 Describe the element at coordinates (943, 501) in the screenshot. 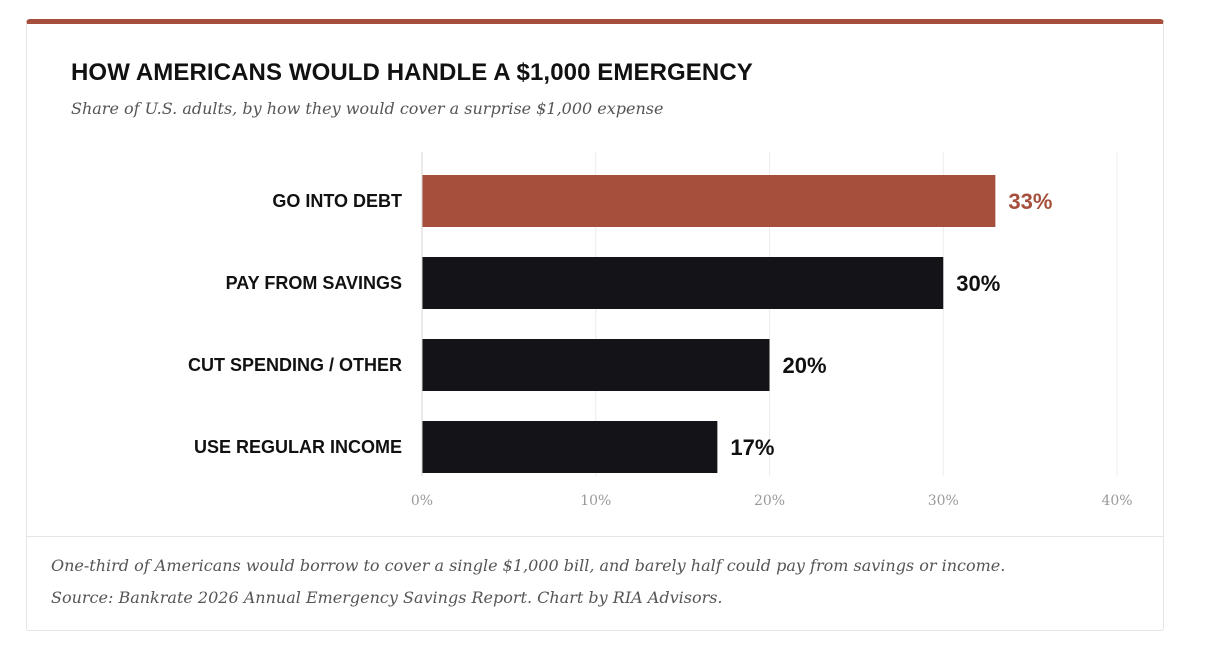

I see `x-tick-label: 30%` at that location.